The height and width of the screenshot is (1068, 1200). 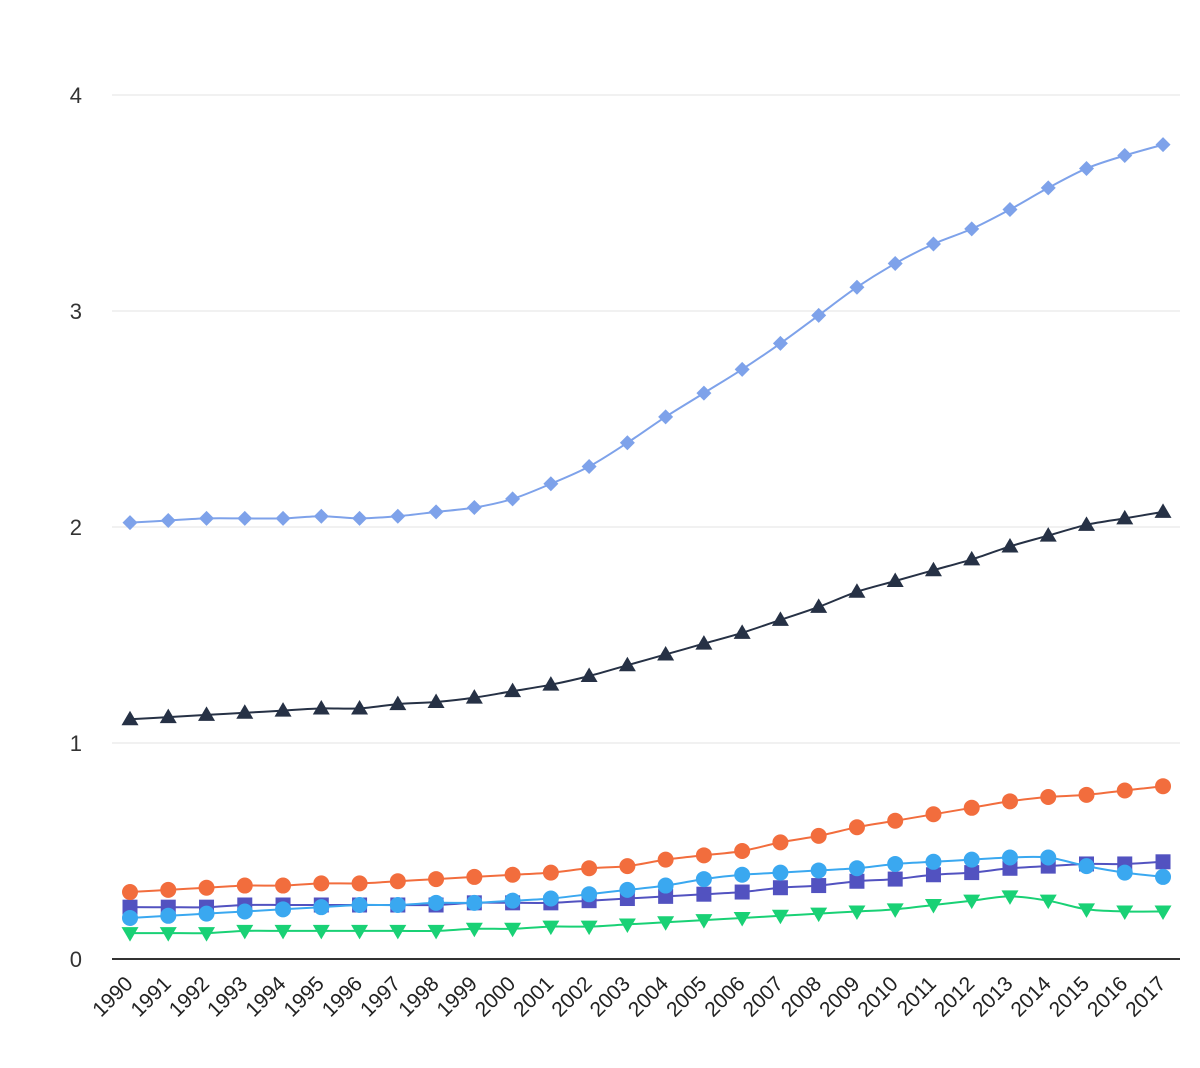 I want to click on x-tick-label: 1991, so click(x=150, y=996).